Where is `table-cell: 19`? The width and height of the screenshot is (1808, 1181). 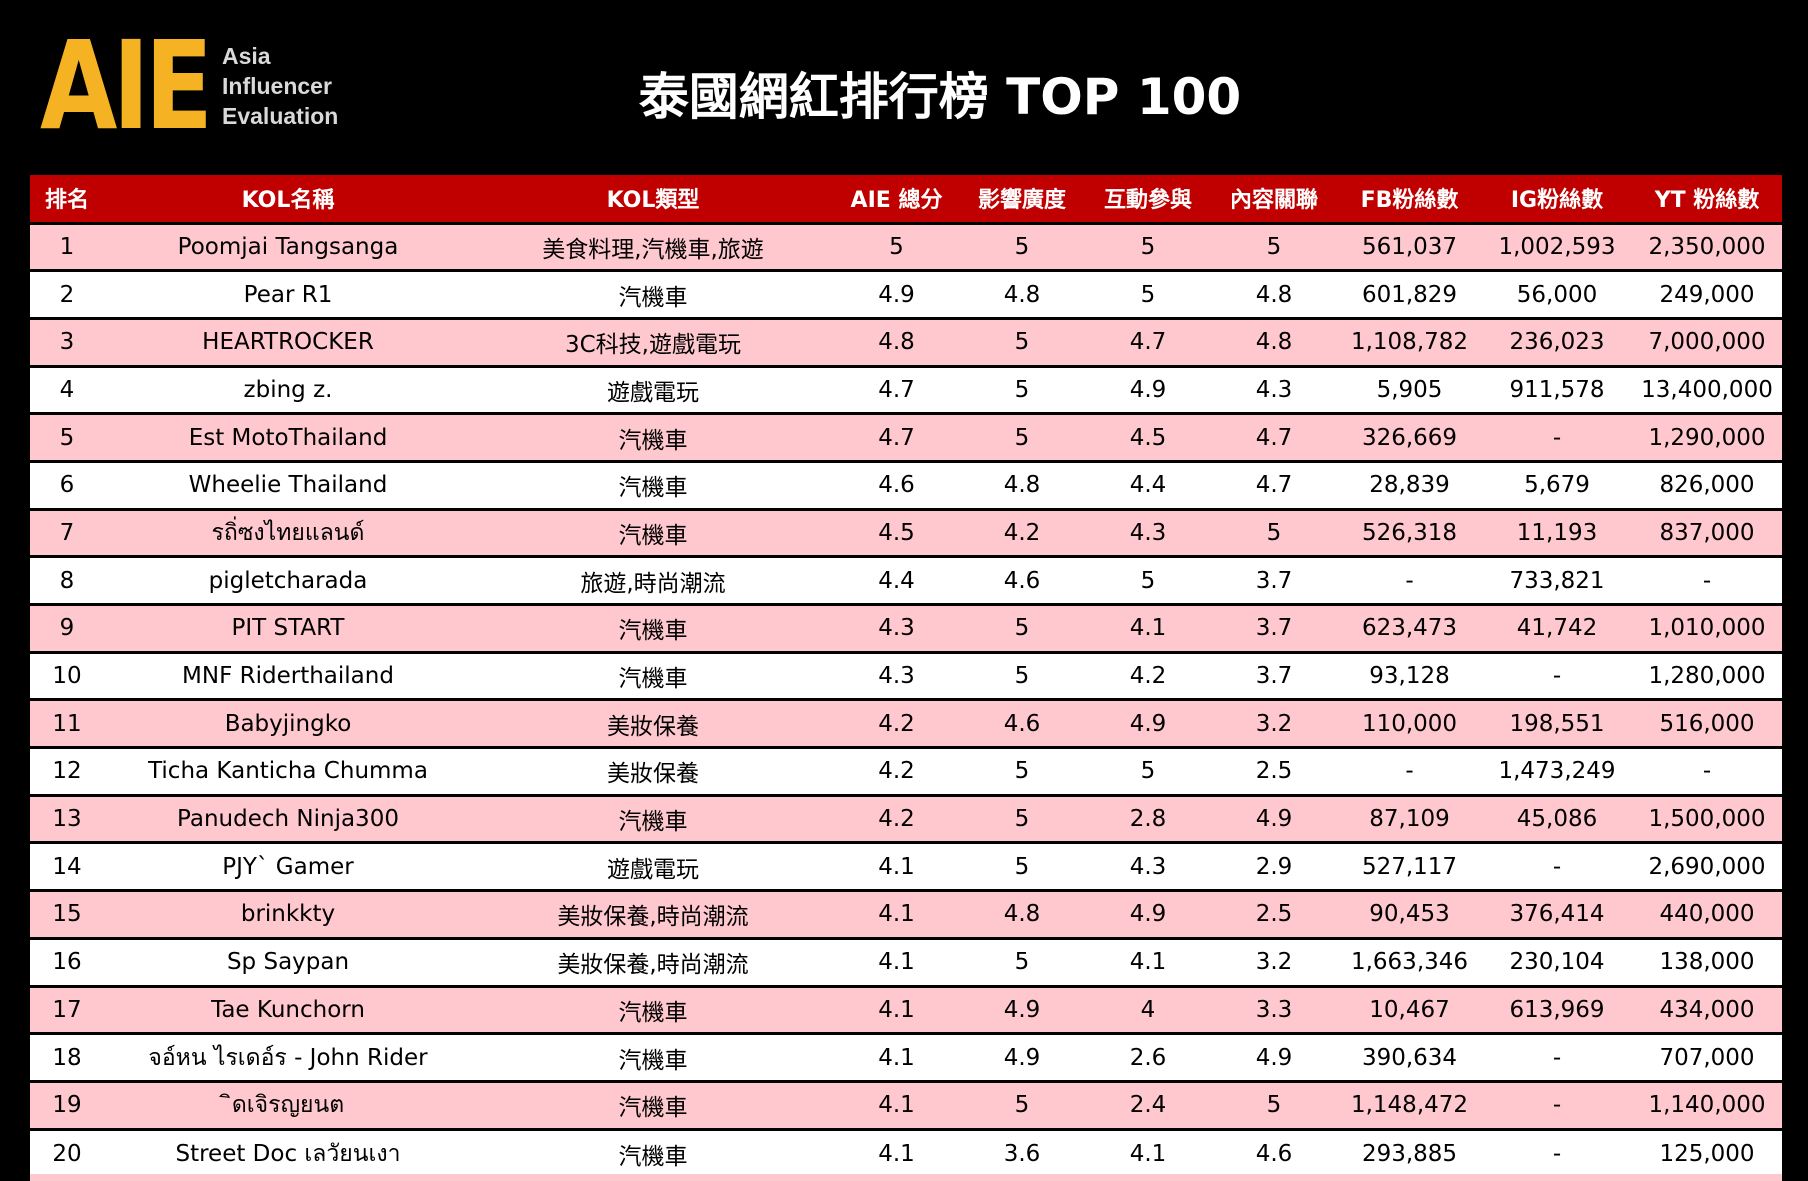
table-cell: 19 is located at coordinates (67, 1105).